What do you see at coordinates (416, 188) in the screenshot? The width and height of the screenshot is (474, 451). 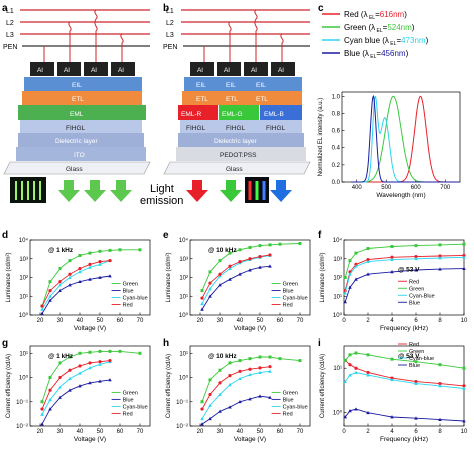 I see `x-tick-label: 600` at bounding box center [416, 188].